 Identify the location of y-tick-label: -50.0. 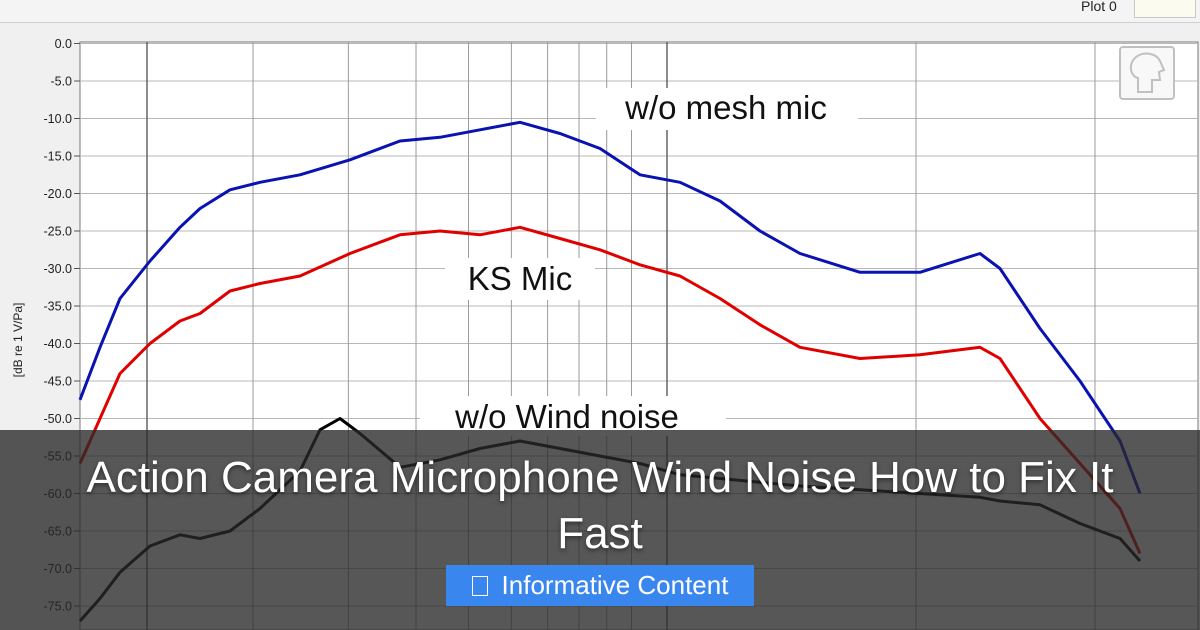
(58, 419).